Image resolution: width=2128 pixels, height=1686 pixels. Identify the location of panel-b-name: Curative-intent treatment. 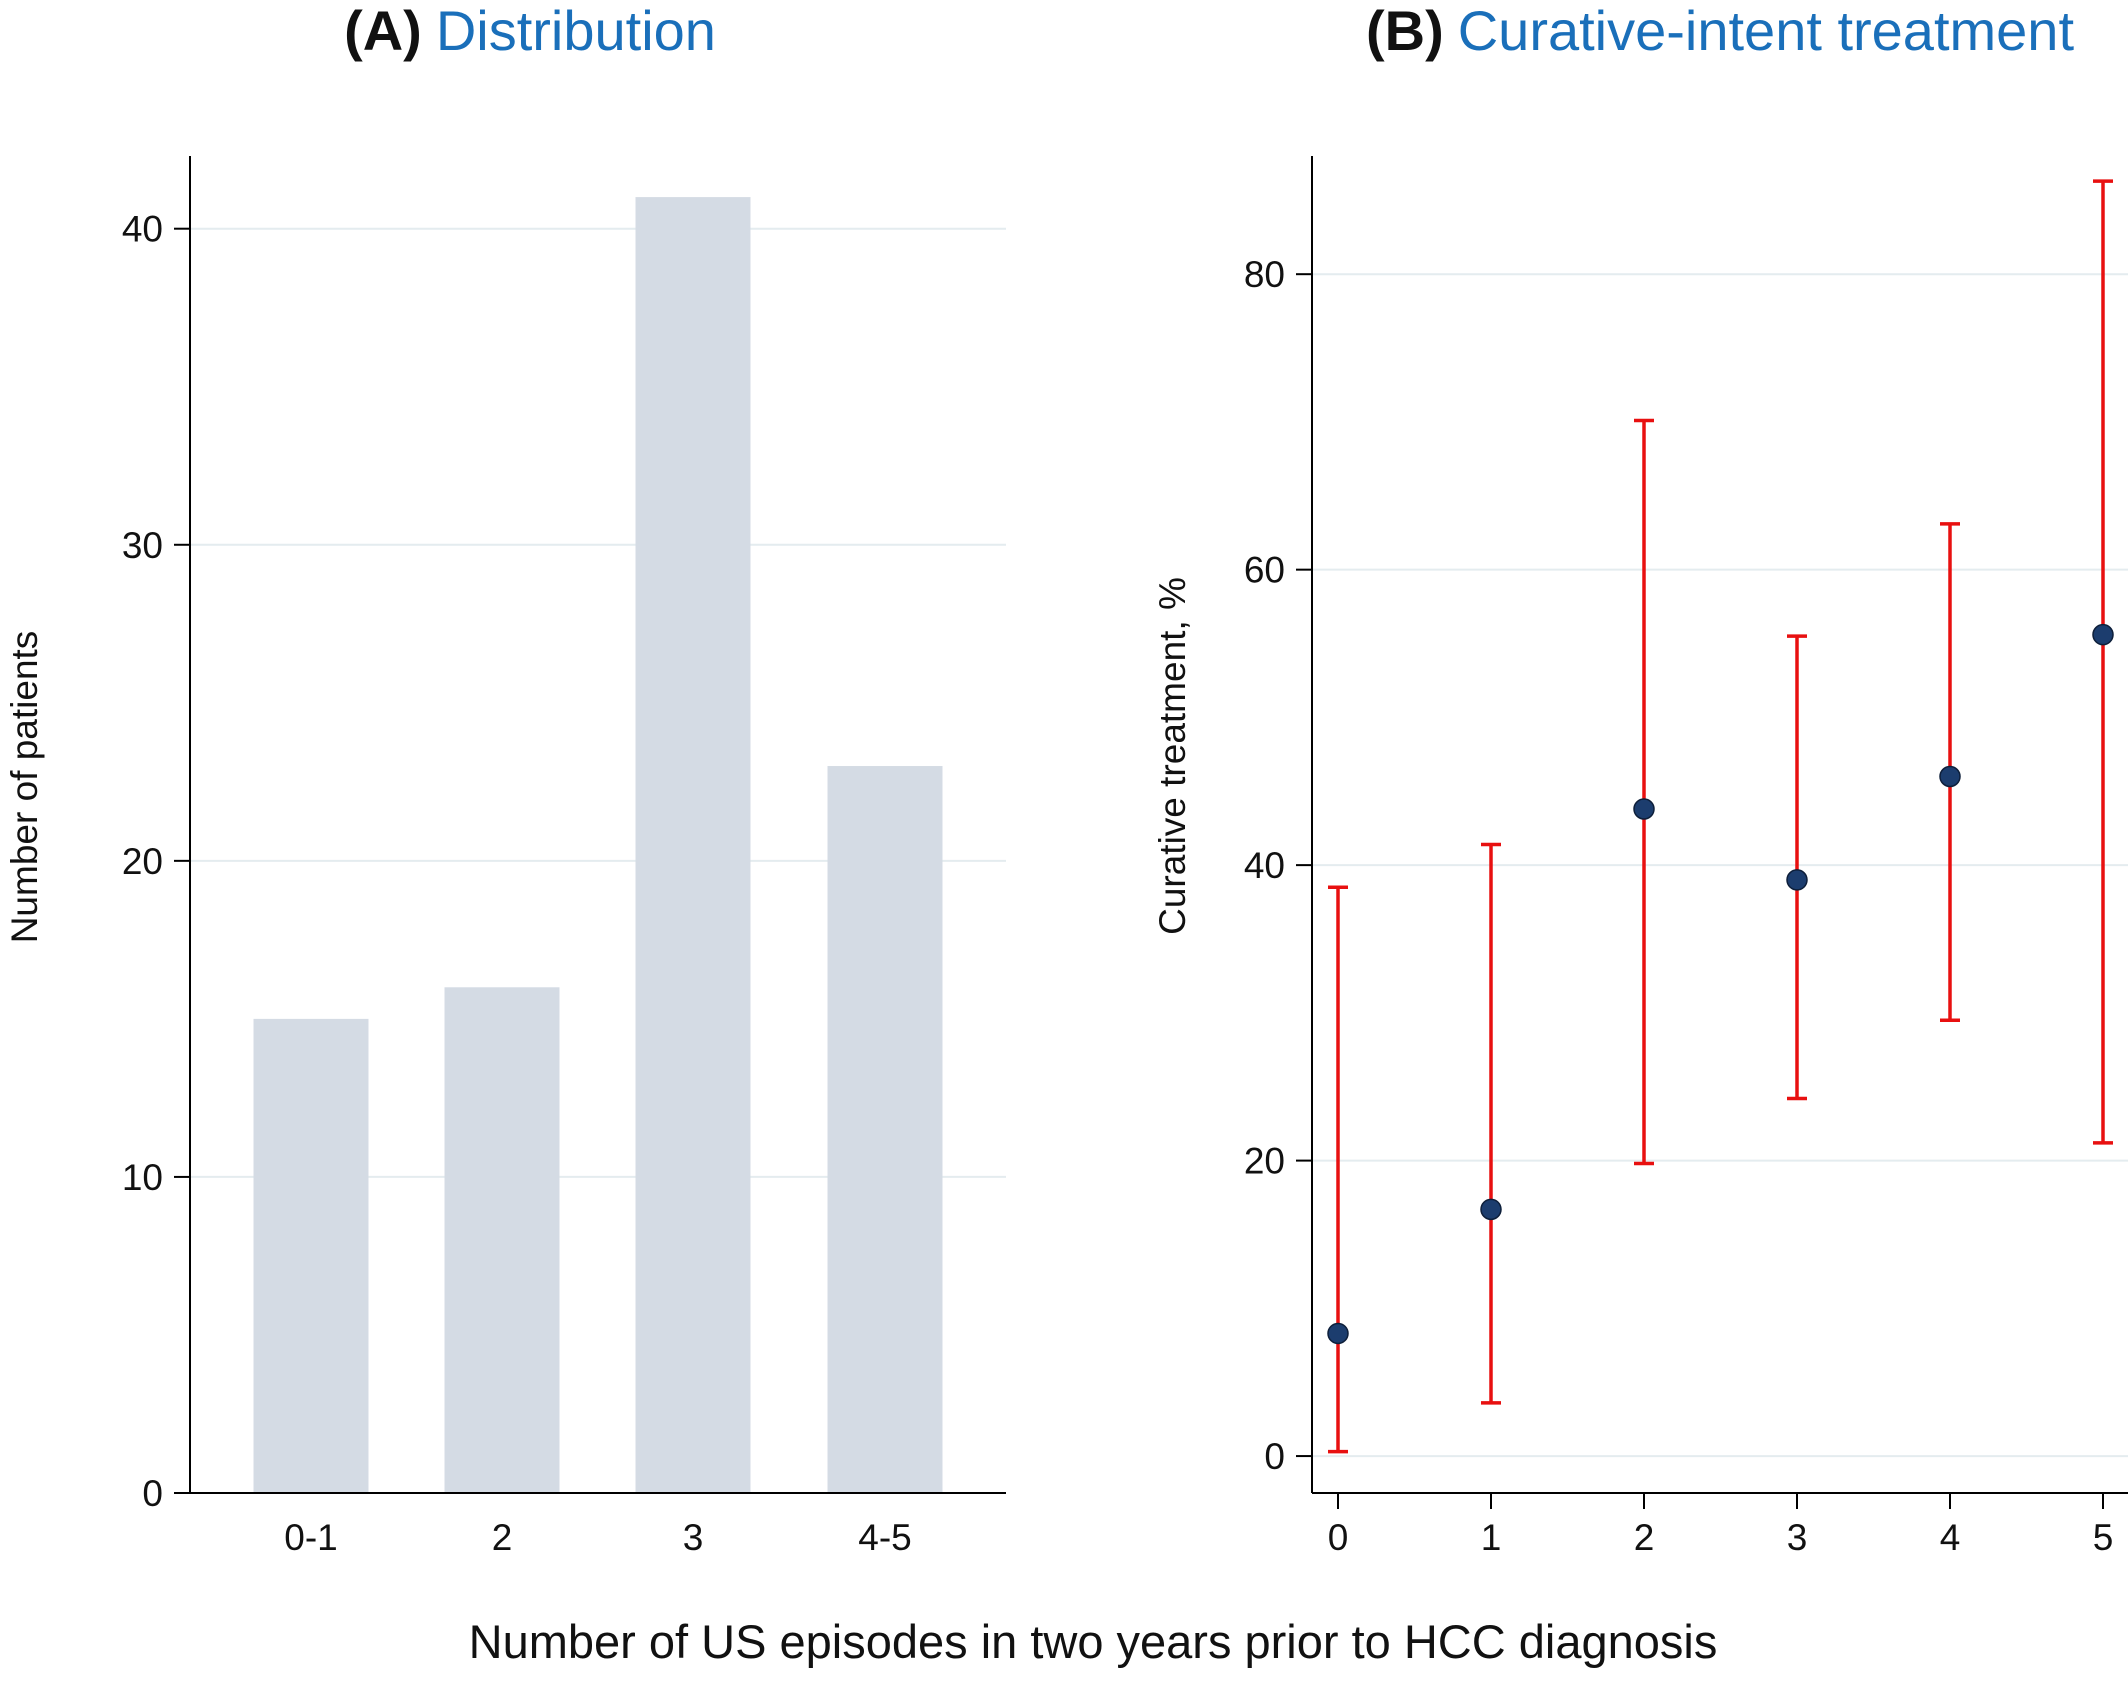
(1766, 31).